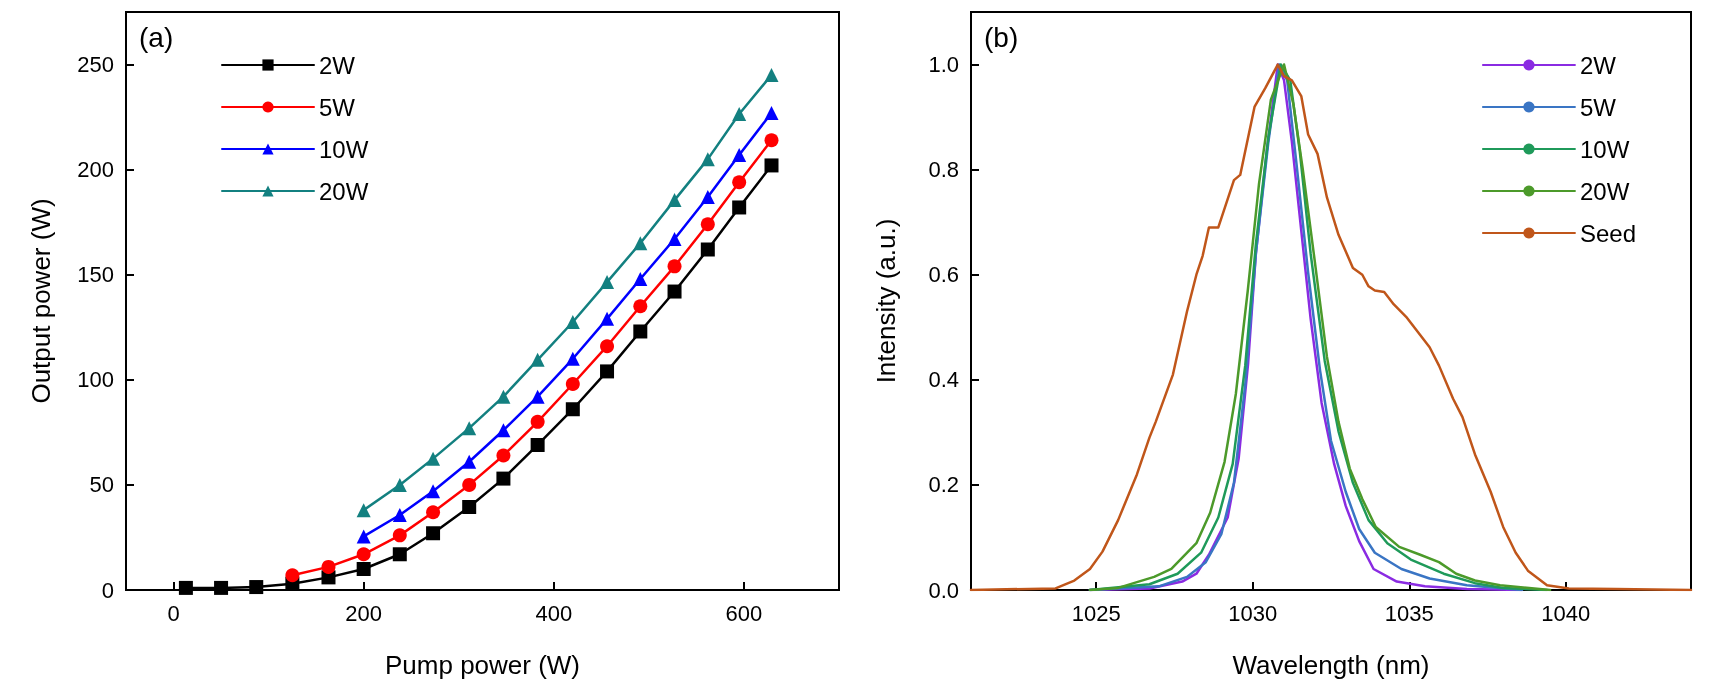  What do you see at coordinates (1331, 665) in the screenshot?
I see `x-axis-title: Wavelength (nm)` at bounding box center [1331, 665].